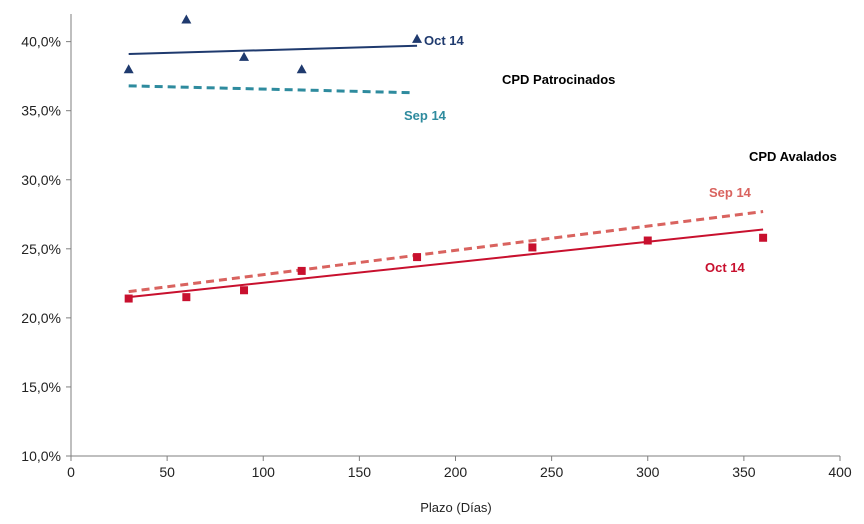  What do you see at coordinates (41, 180) in the screenshot?
I see `y-tick-label: 30,0%` at bounding box center [41, 180].